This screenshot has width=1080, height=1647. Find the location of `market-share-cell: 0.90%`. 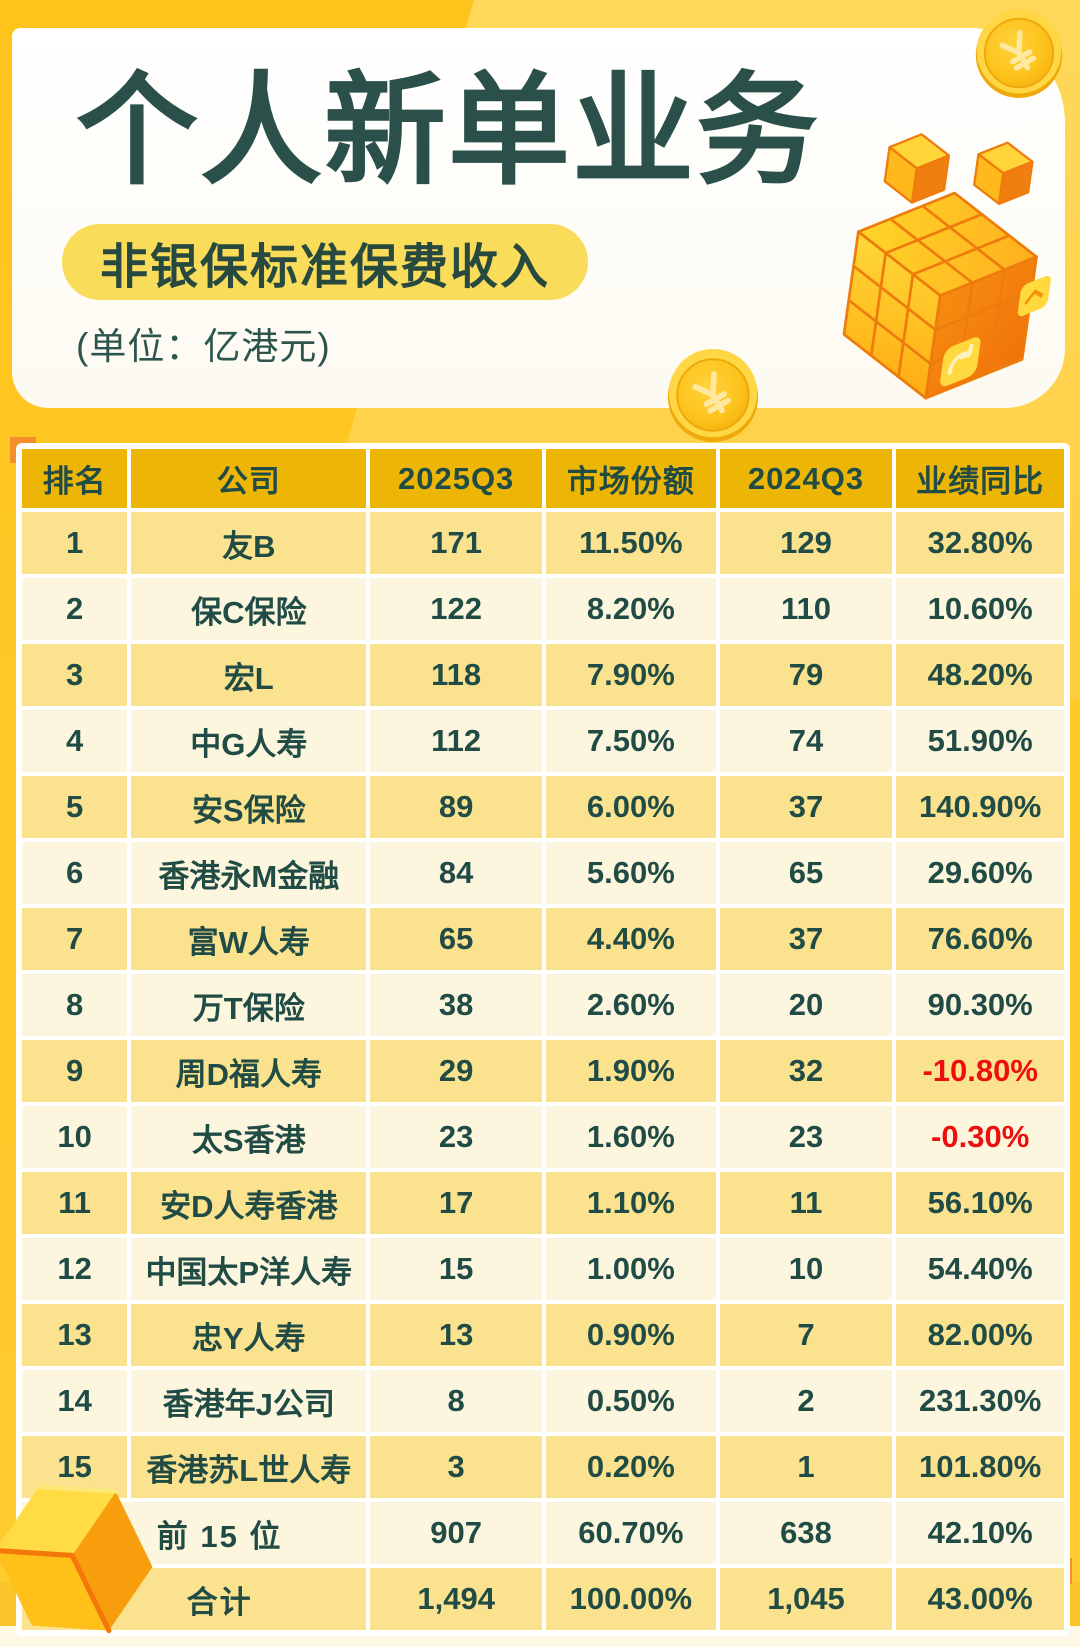

market-share-cell: 0.90% is located at coordinates (631, 1335).